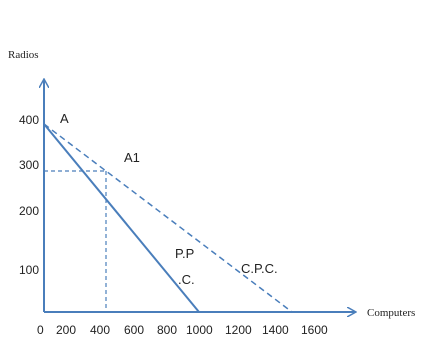 Image resolution: width=433 pixels, height=345 pixels. Describe the element at coordinates (29, 270) in the screenshot. I see `y-tick-label: 100` at that location.